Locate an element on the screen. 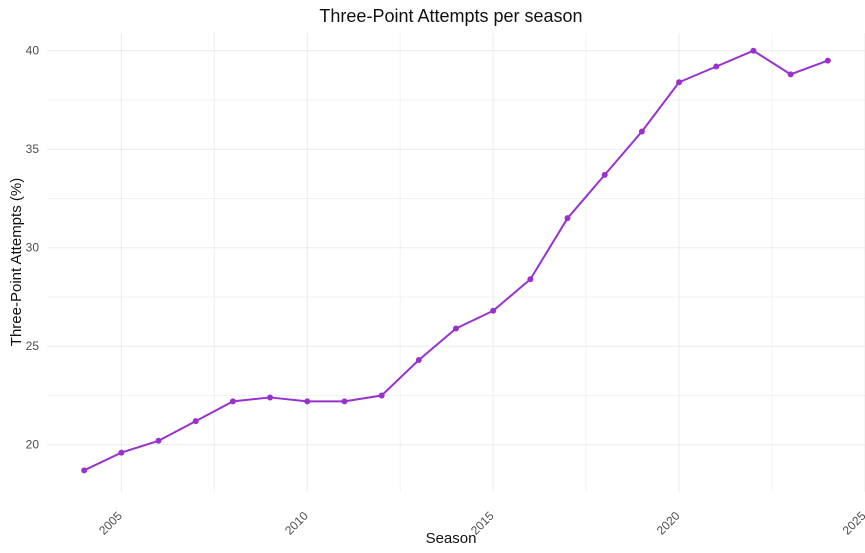  chart-title: Three-Point Attempts per season is located at coordinates (450, 16).